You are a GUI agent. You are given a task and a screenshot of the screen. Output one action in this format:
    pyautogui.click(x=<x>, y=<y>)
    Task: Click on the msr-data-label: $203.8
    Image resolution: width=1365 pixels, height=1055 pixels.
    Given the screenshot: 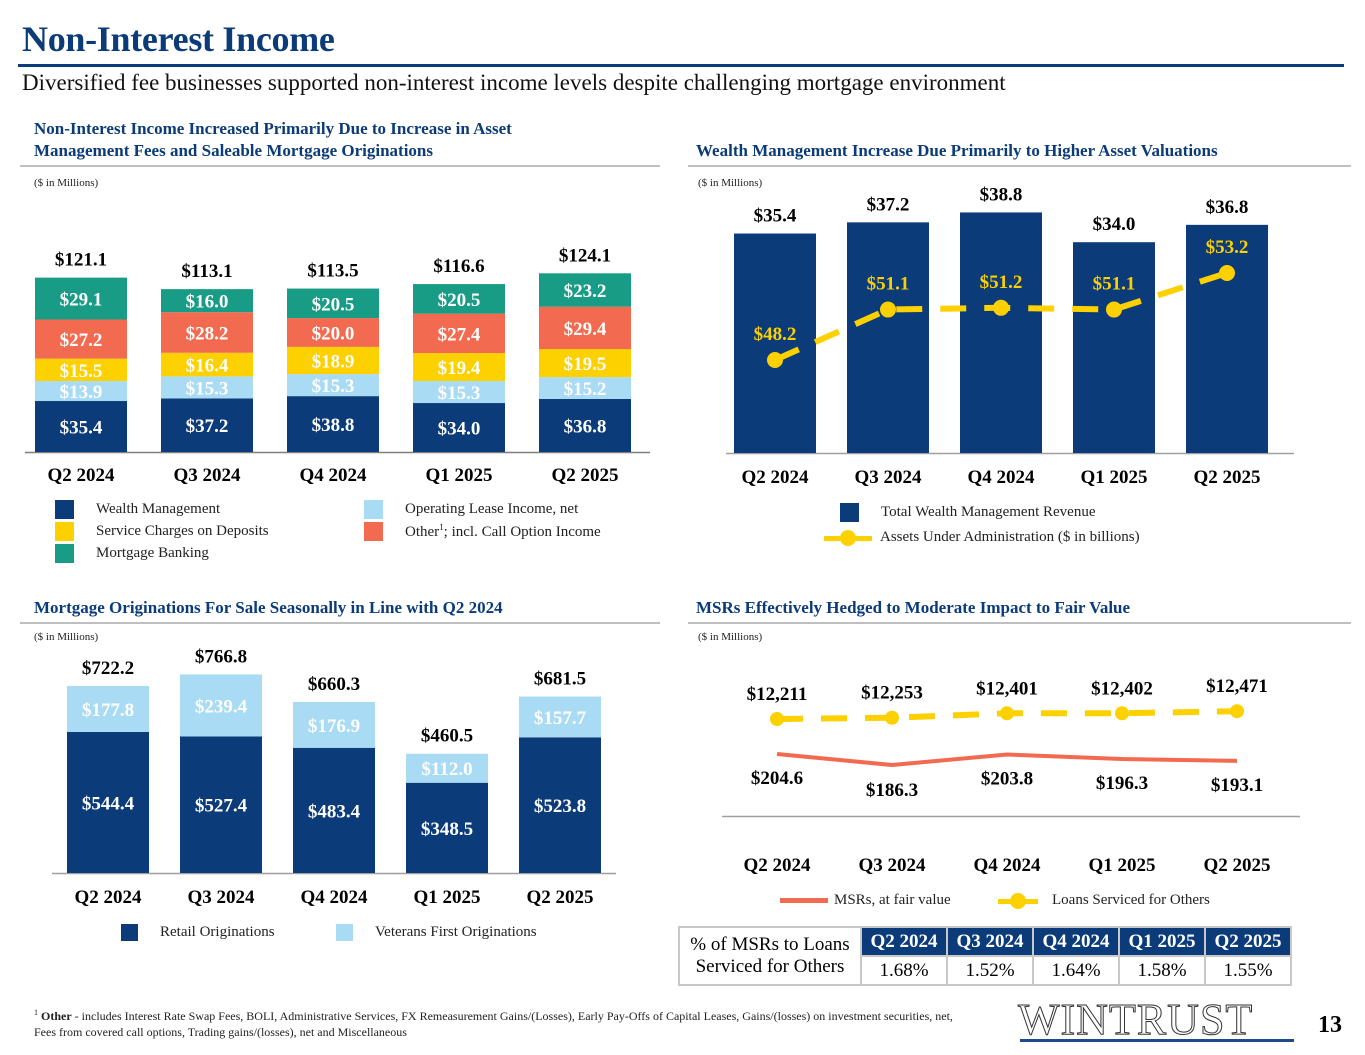 What is the action you would take?
    pyautogui.click(x=1007, y=779)
    